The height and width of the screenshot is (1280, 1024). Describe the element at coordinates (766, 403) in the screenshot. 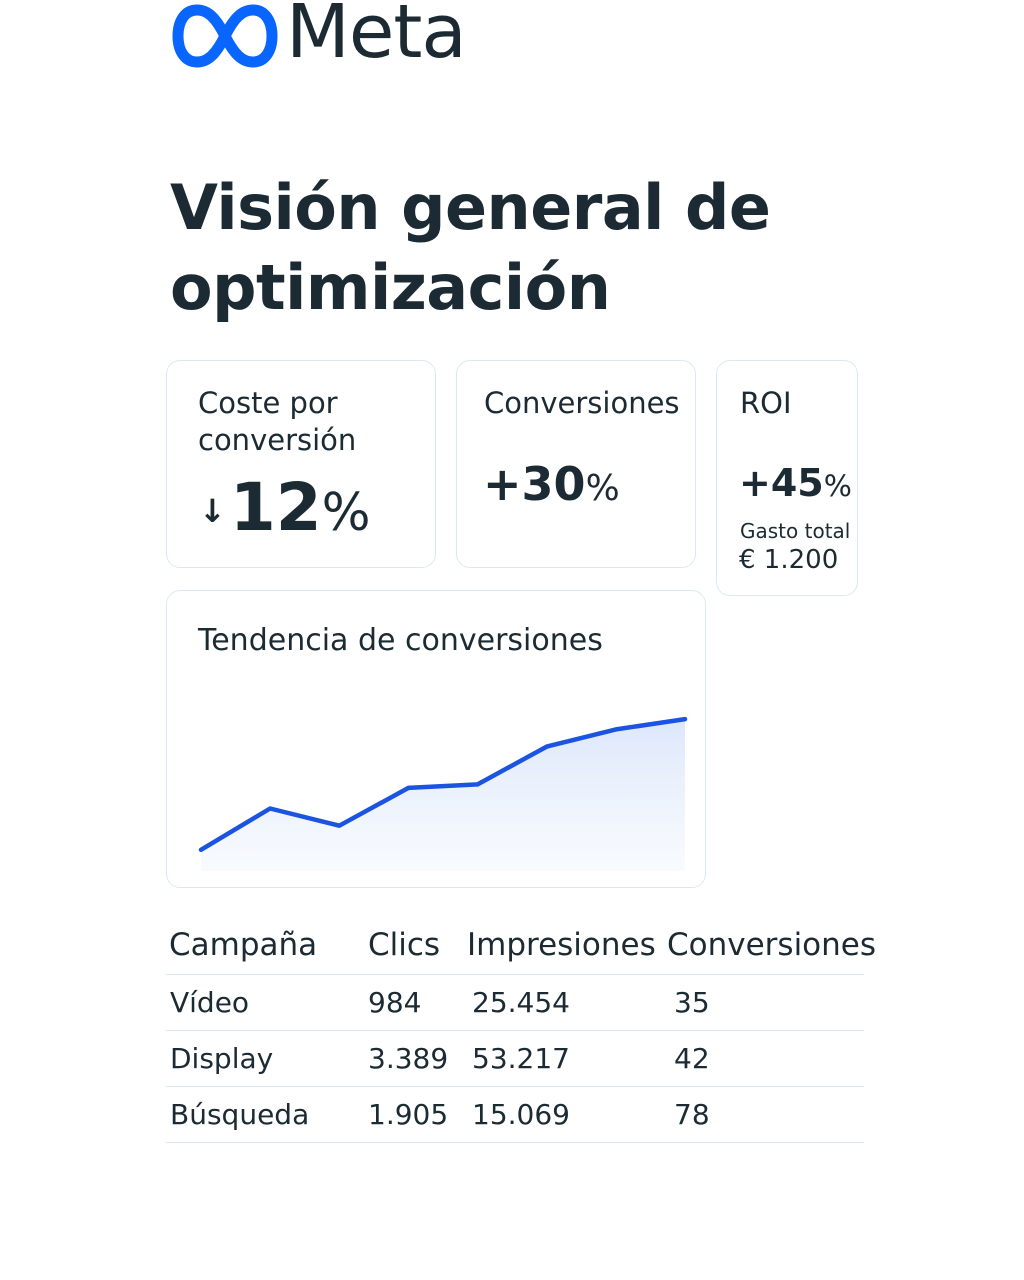

I see `roi-label: ROI` at that location.